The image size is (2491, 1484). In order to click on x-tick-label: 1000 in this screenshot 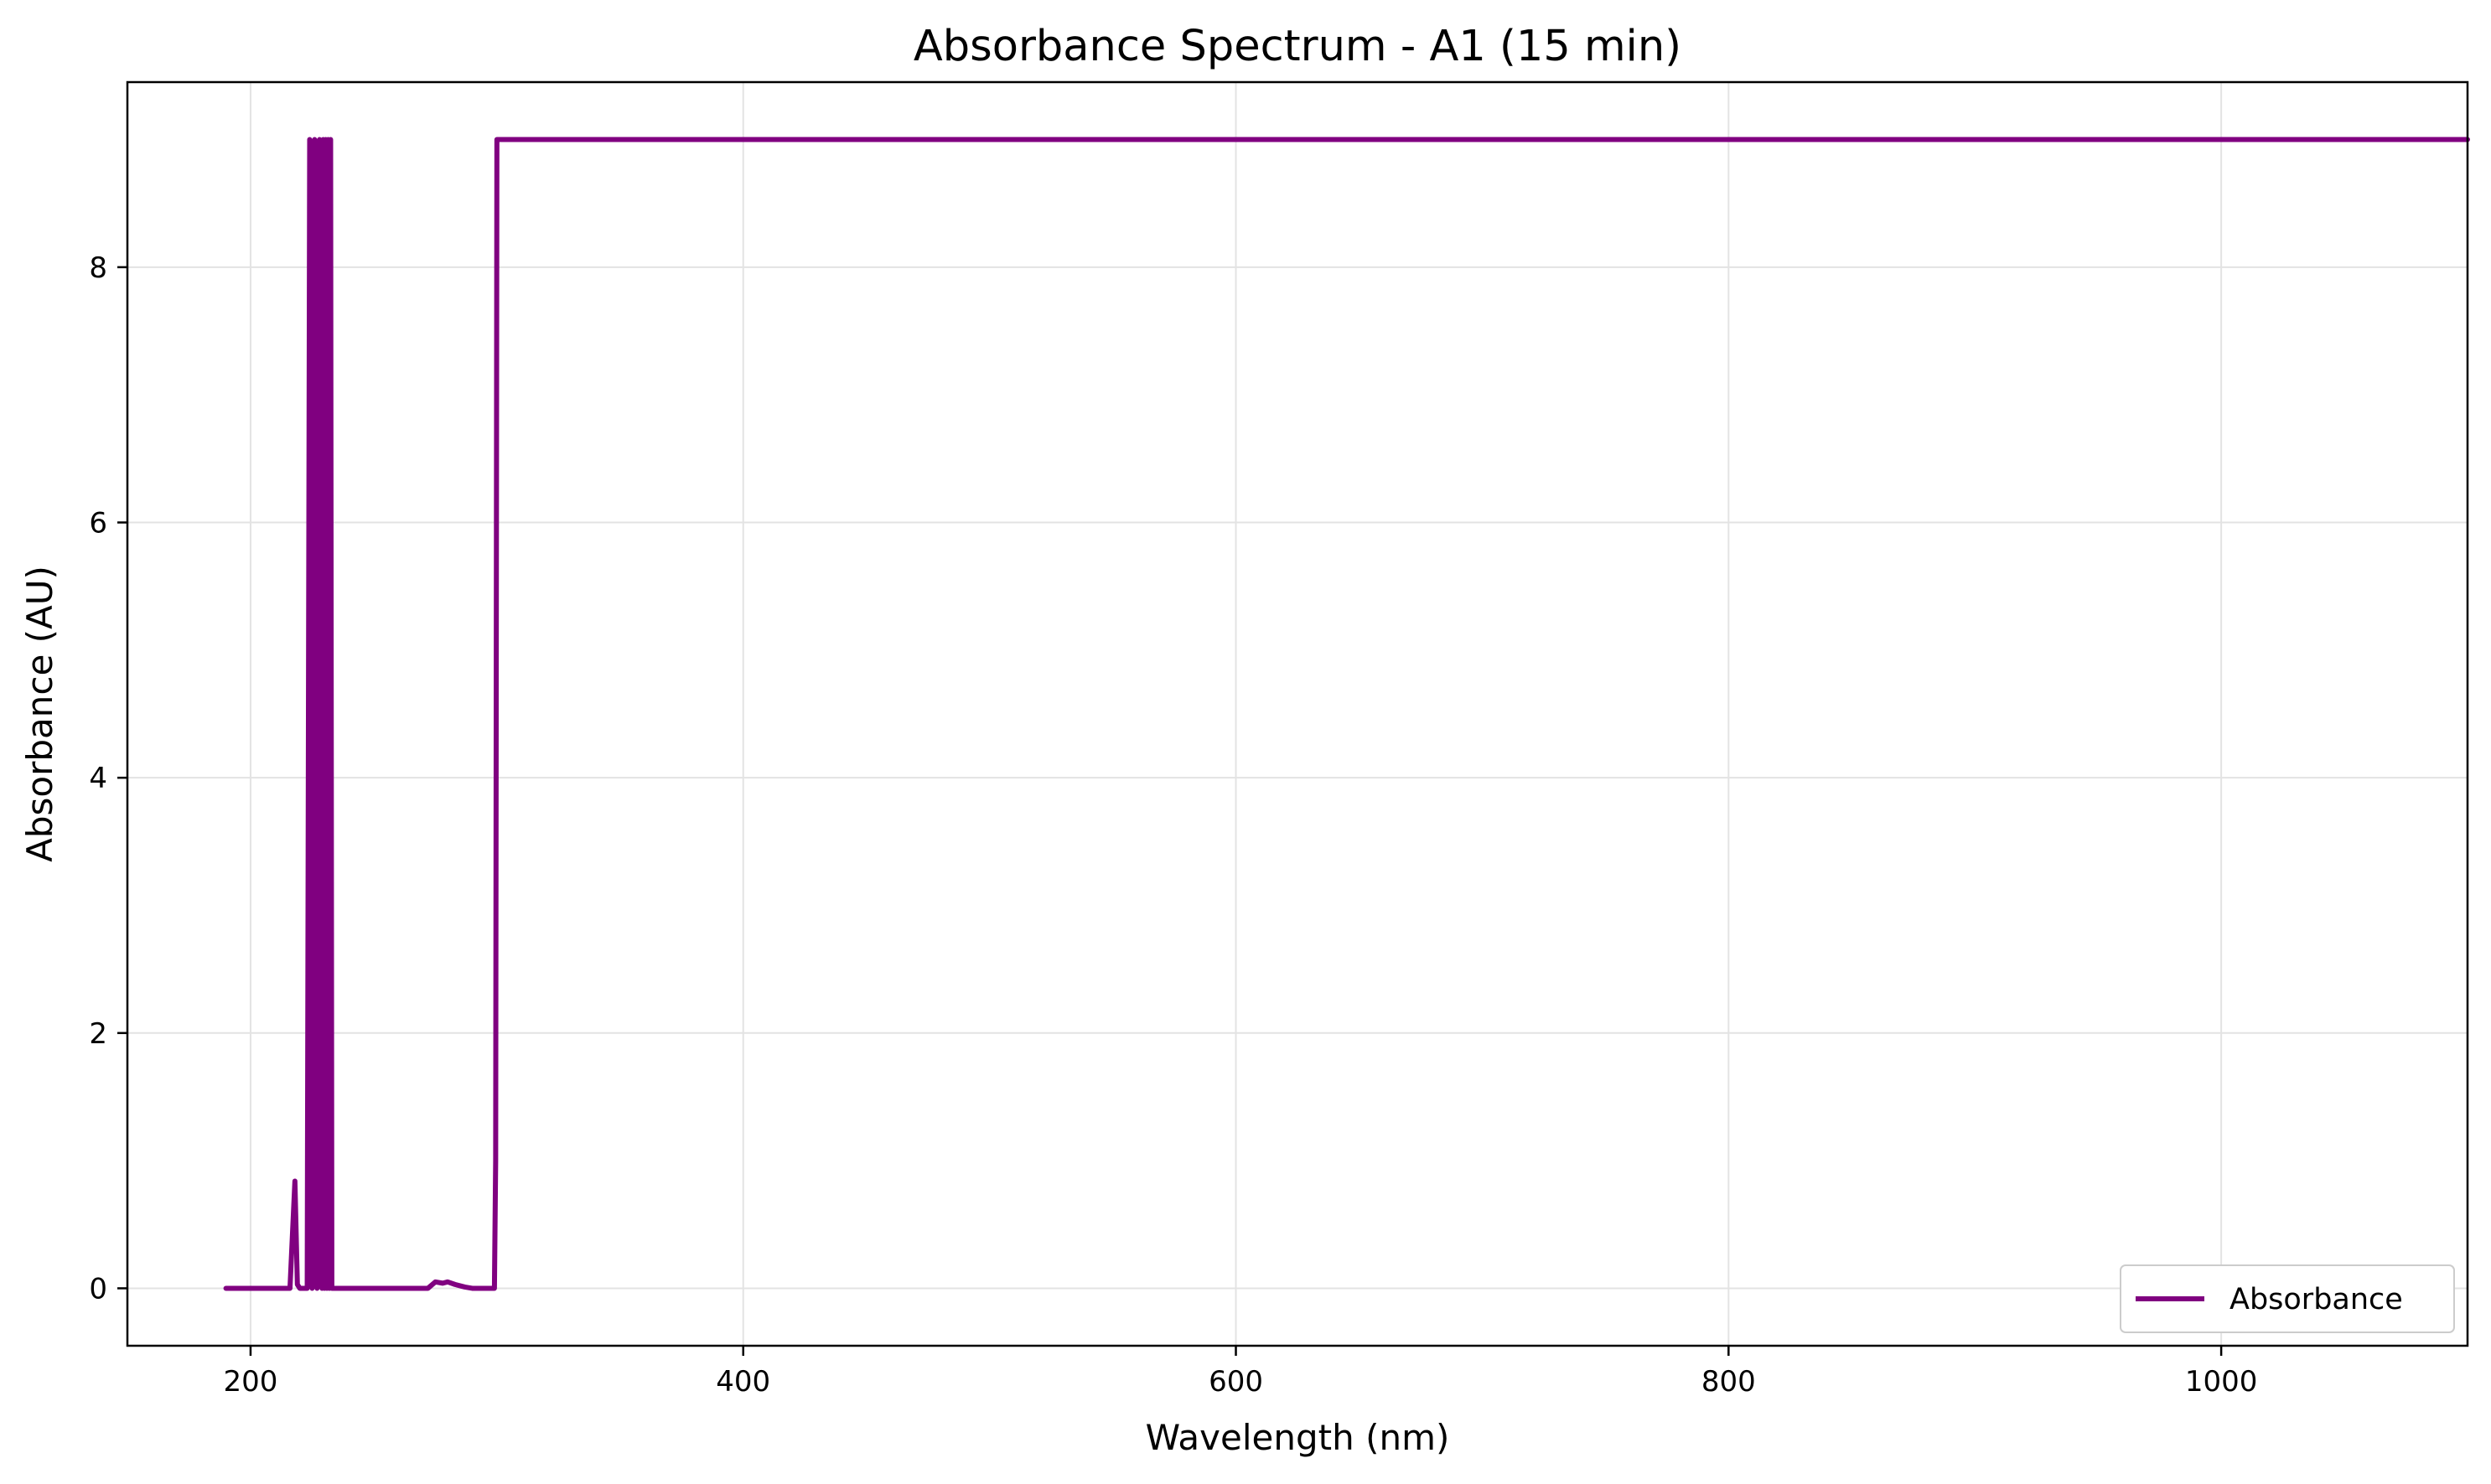, I will do `click(2221, 1382)`.